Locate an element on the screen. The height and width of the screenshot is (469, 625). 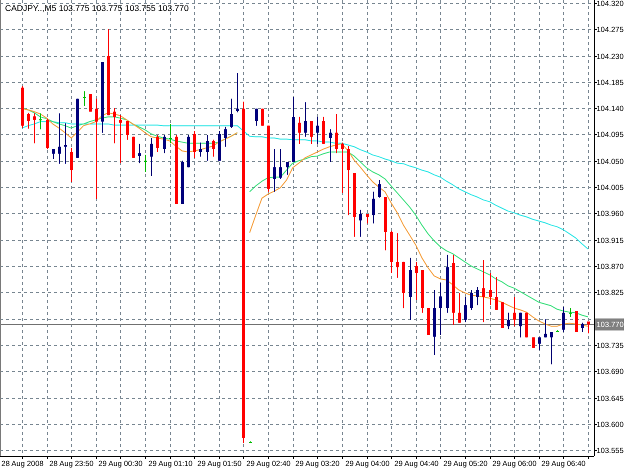
chart-title: CADJPY..,M5 103.775 103.775 103.755 103.770 is located at coordinates (97, 8).